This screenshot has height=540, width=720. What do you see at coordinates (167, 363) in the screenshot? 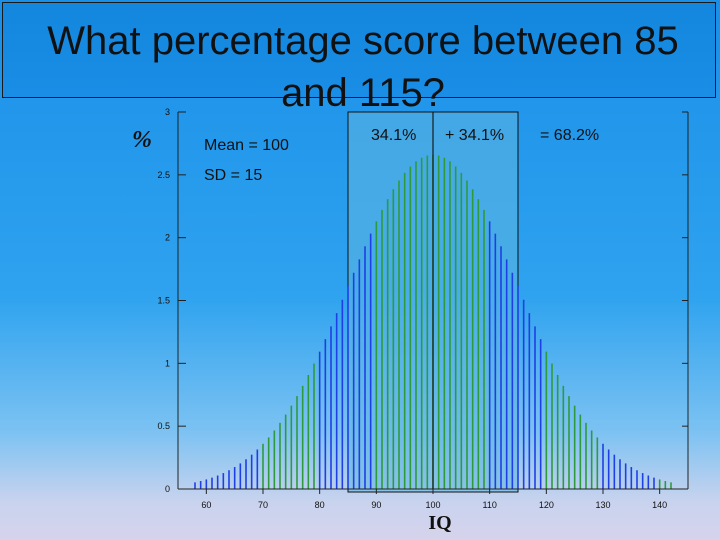
I see `y-tick-label: 1` at bounding box center [167, 363].